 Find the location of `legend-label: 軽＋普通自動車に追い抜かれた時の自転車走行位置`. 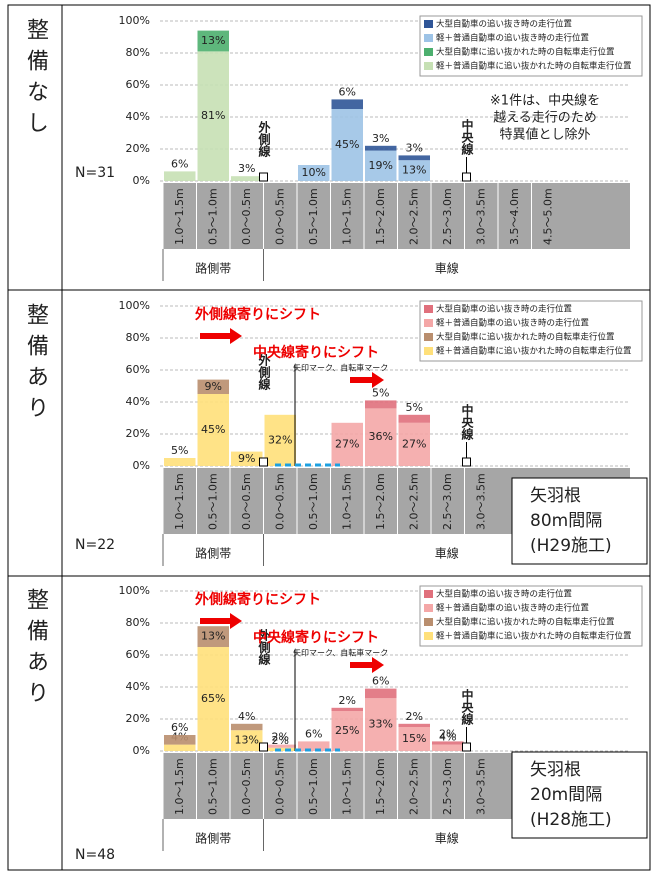

legend-label: 軽＋普通自動車に追い抜かれた時の自転車走行位置 is located at coordinates (534, 66).